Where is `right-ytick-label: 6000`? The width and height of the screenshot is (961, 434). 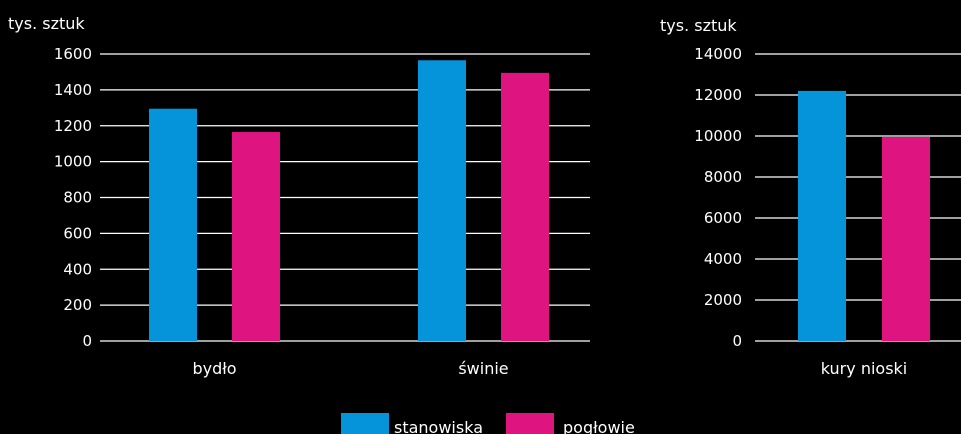
right-ytick-label: 6000 is located at coordinates (723, 218).